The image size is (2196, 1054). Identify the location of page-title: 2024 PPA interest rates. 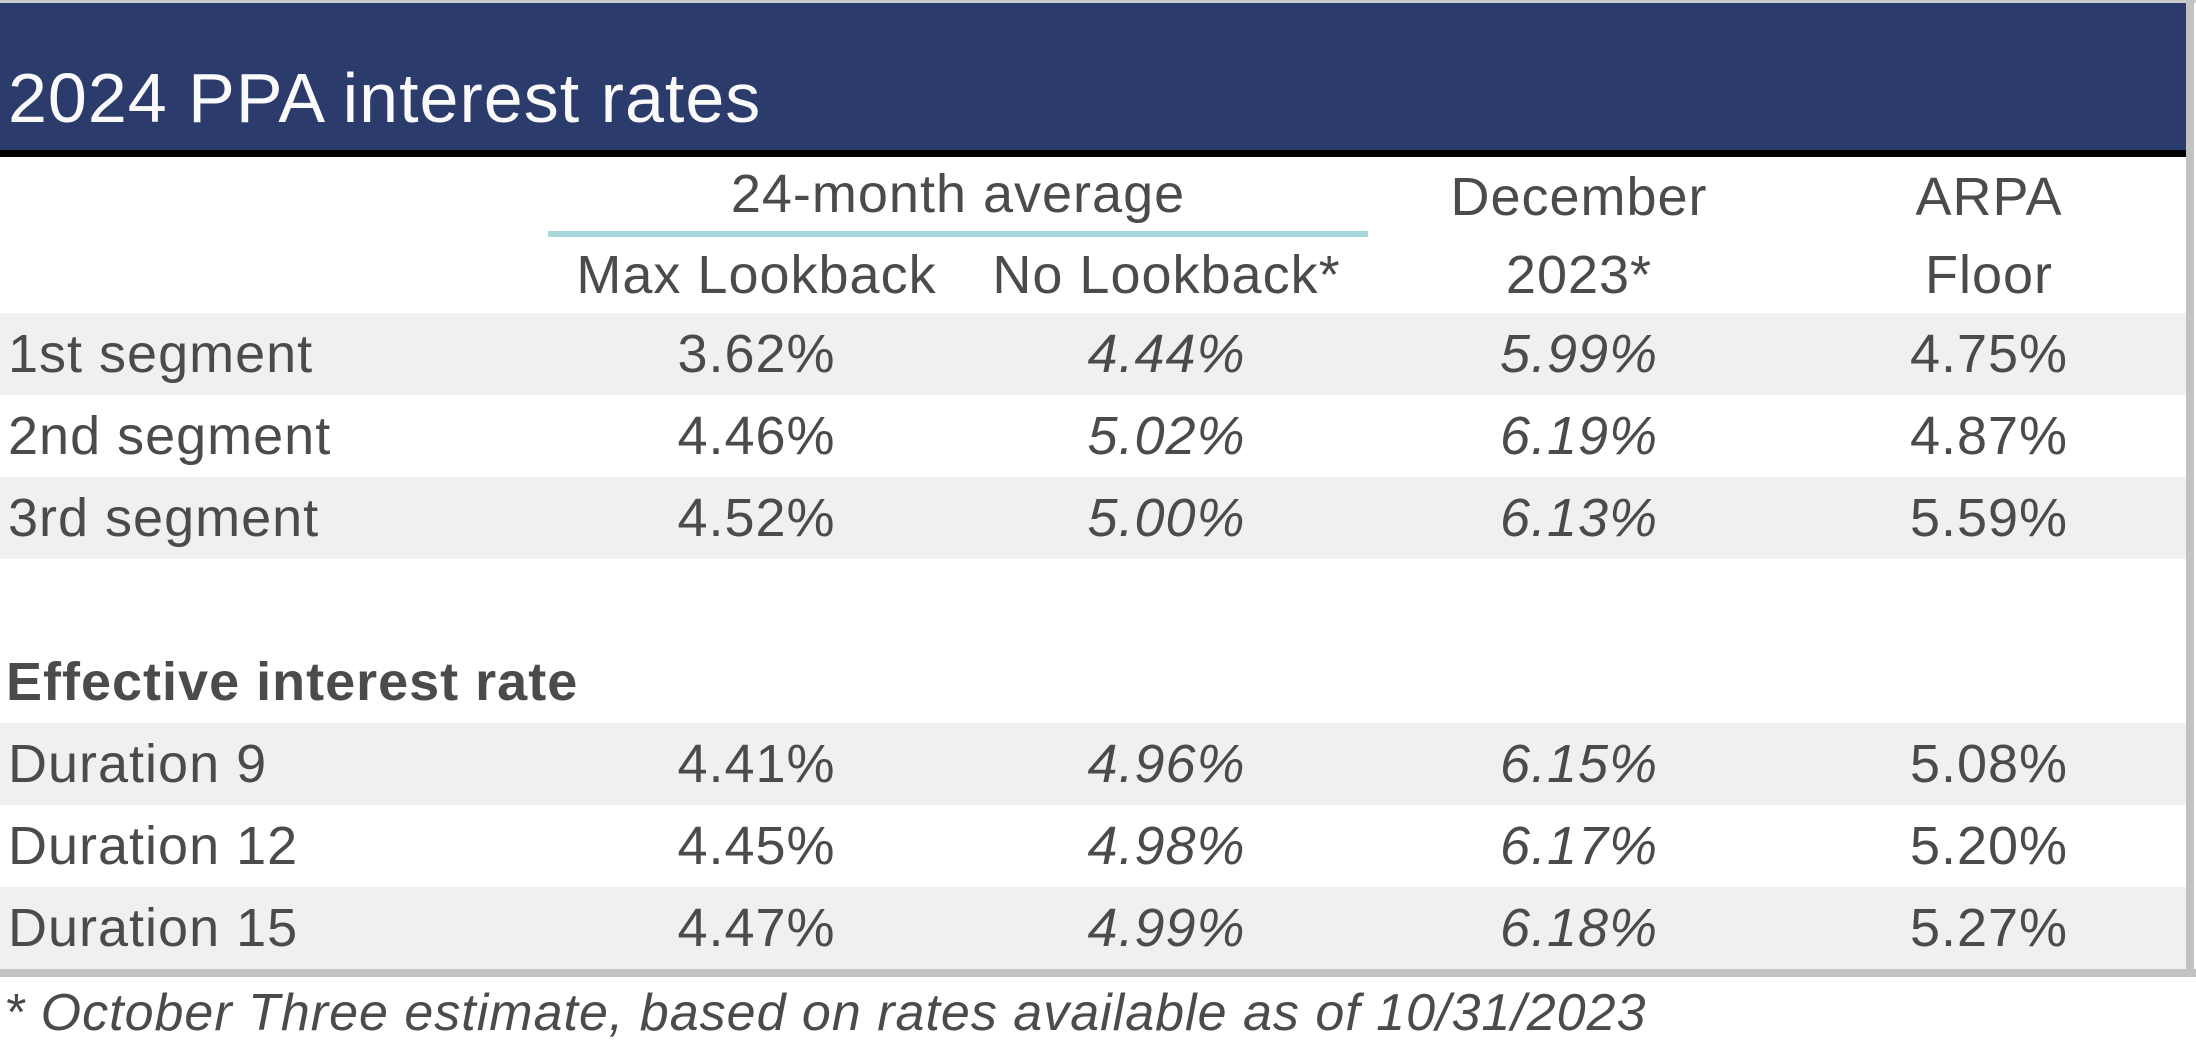
(385, 98).